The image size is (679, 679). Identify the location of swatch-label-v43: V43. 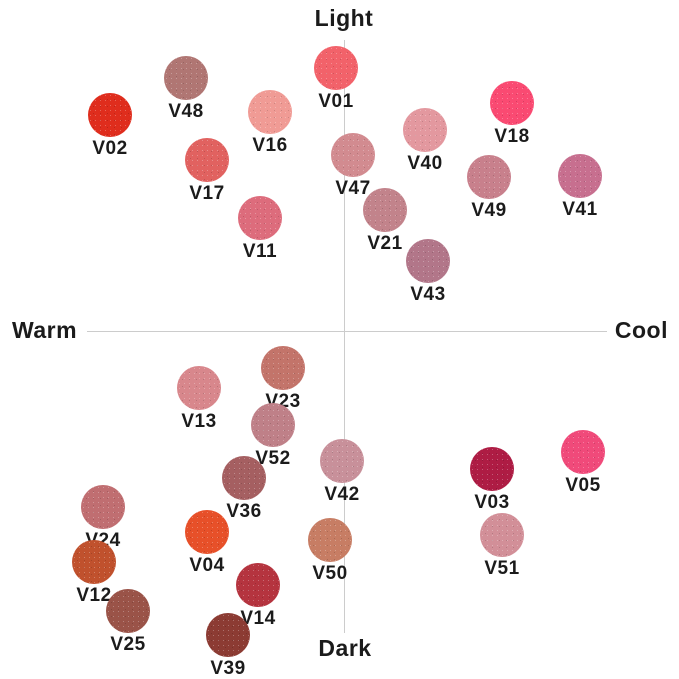
(428, 294).